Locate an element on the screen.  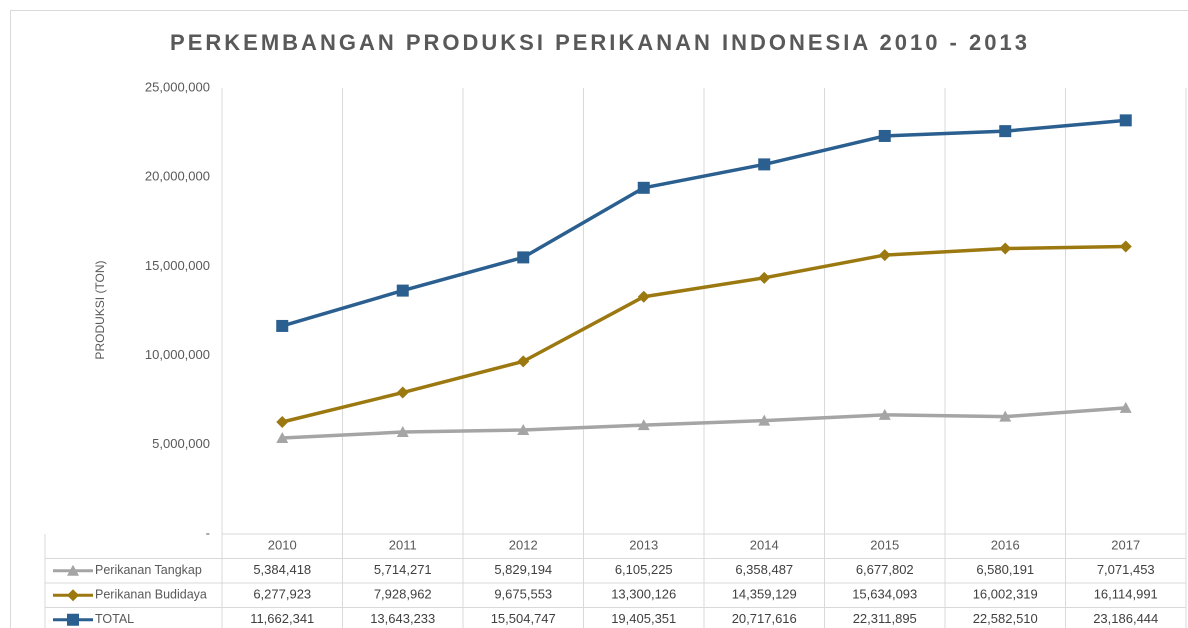
x-tick-label: 2017 is located at coordinates (1125, 545).